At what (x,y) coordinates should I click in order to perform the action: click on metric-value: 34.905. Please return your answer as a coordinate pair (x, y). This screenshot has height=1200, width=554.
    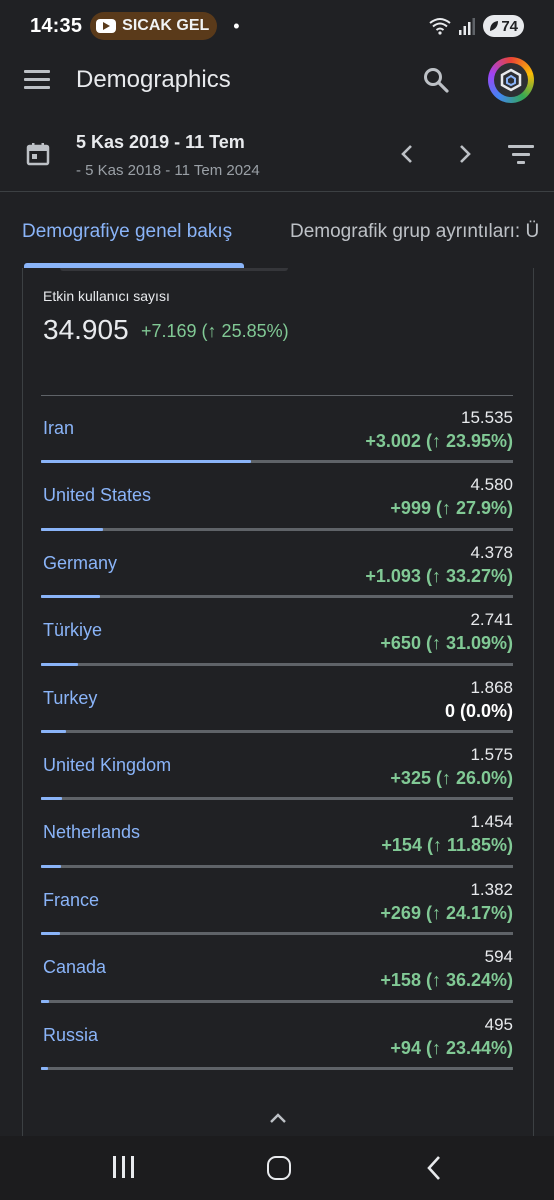
    Looking at the image, I should click on (86, 329).